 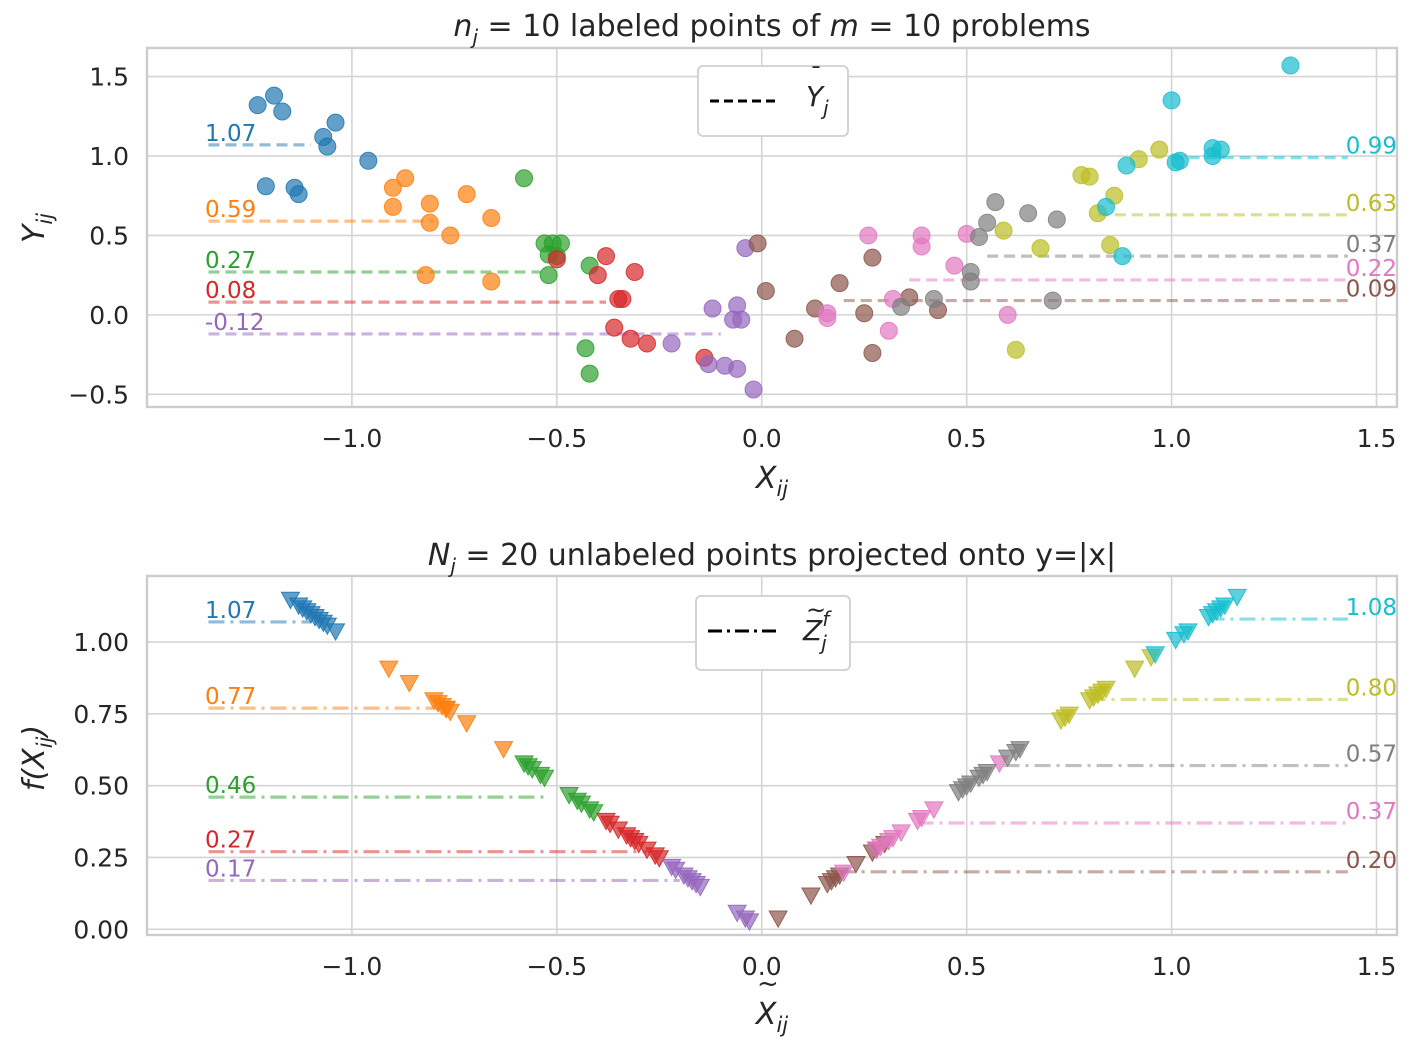 What do you see at coordinates (37, 758) in the screenshot?
I see `bottom-y-axis-label: f(Xij)` at bounding box center [37, 758].